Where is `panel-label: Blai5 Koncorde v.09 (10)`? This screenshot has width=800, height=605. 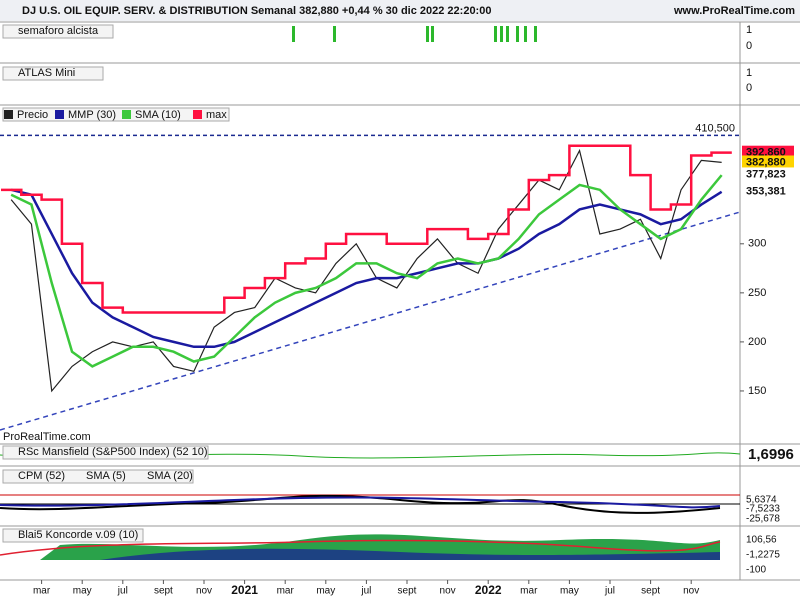 panel-label: Blai5 Koncorde v.09 (10) is located at coordinates (78, 535).